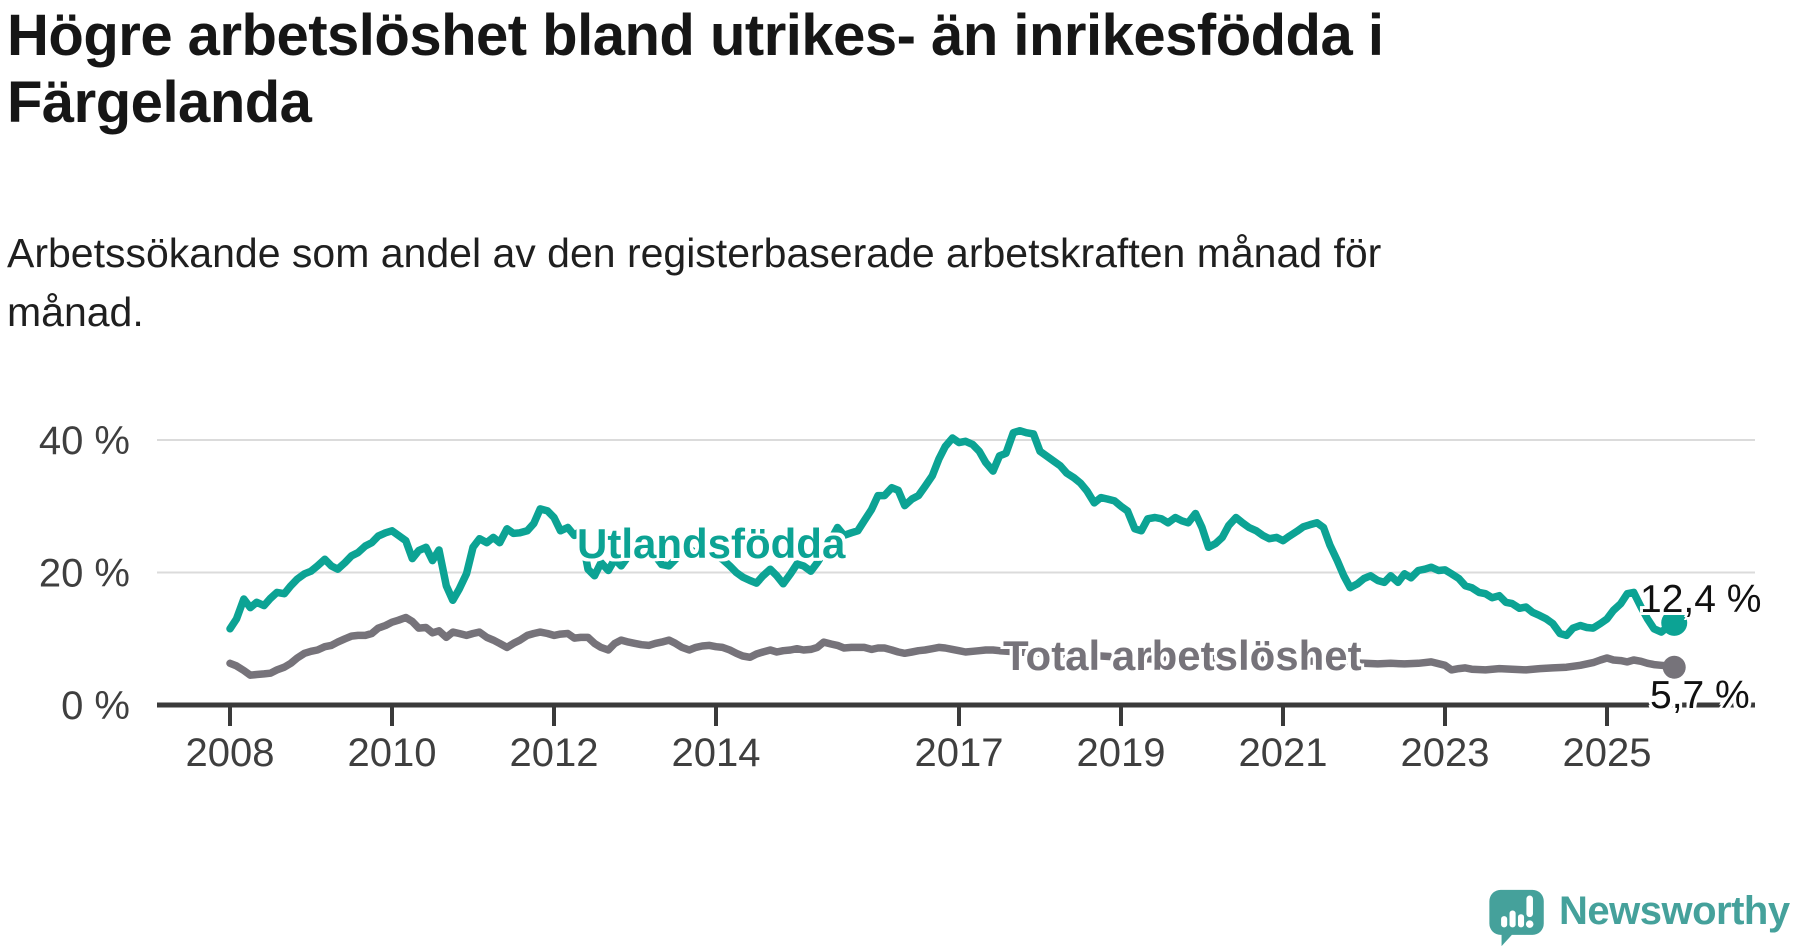 This screenshot has height=948, width=1800. What do you see at coordinates (1674, 910) in the screenshot?
I see `newsworthy-logo-text: Newsworthy` at bounding box center [1674, 910].